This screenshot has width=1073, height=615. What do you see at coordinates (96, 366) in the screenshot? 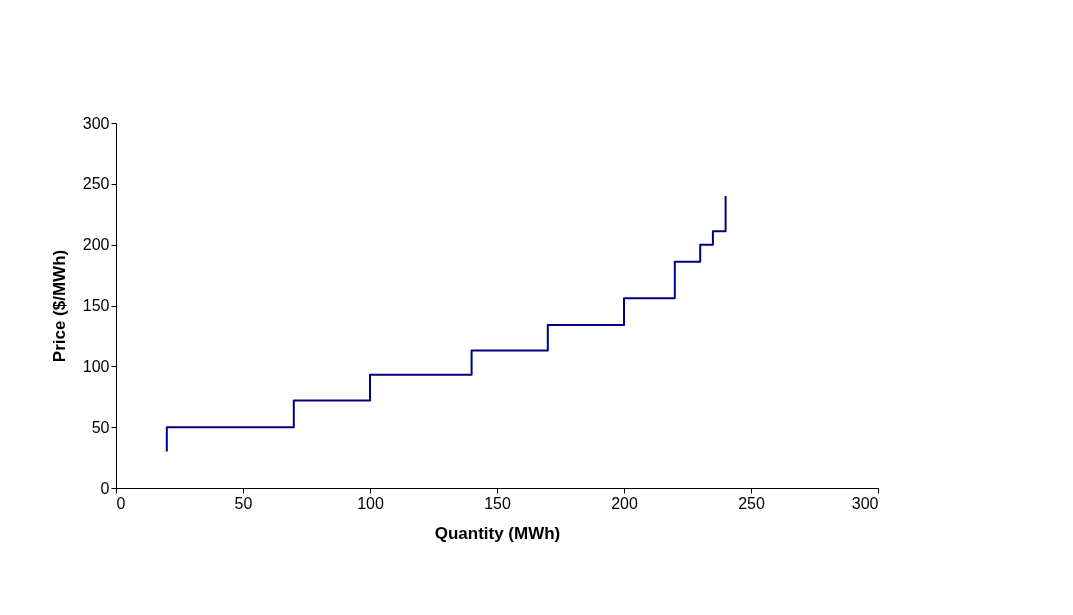
I see `y-tick-label: 100` at bounding box center [96, 366].